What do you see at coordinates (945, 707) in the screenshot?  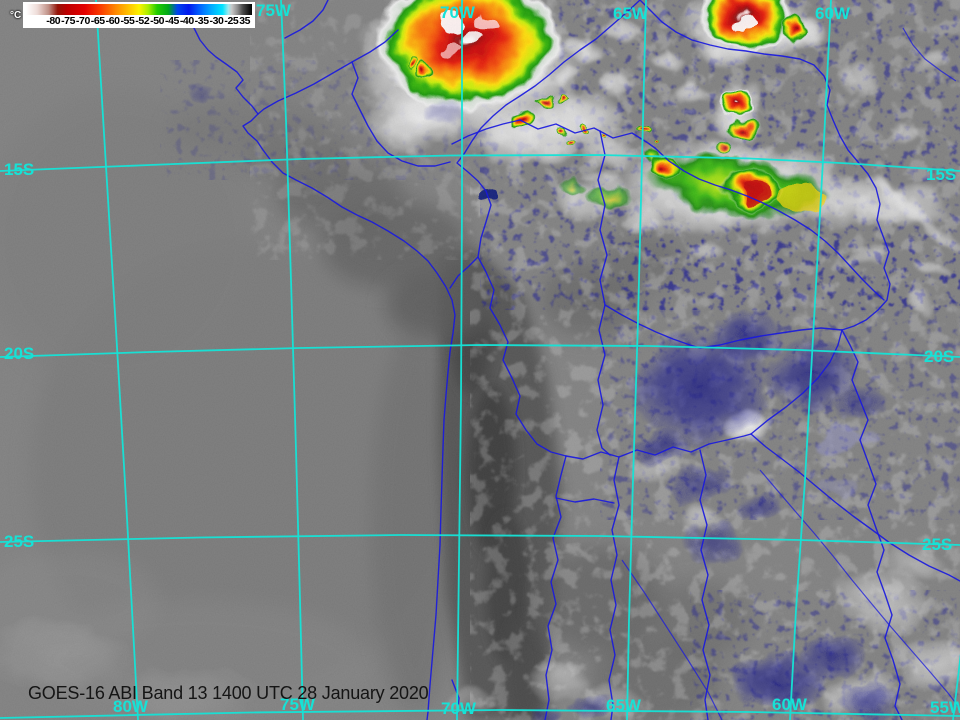 I see `lon-label-bottom: 55W` at bounding box center [945, 707].